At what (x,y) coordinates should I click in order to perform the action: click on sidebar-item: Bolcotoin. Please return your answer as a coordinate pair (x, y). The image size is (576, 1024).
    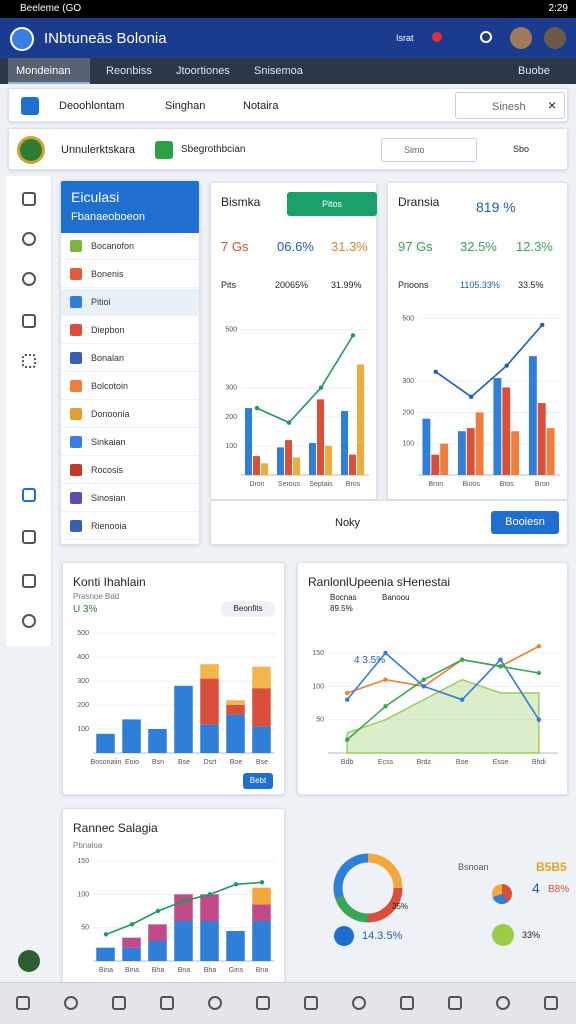
    Looking at the image, I should click on (130, 386).